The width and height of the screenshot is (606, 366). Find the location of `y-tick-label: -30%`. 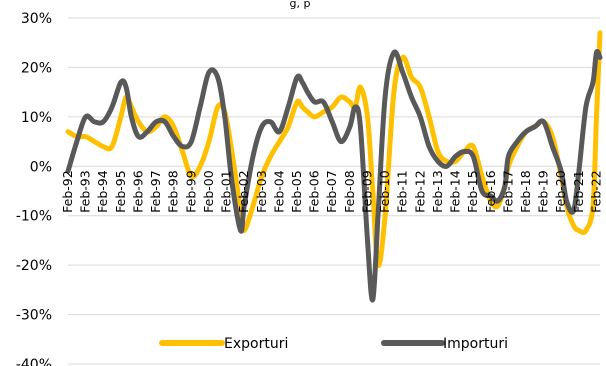

y-tick-label: -30% is located at coordinates (34, 316).